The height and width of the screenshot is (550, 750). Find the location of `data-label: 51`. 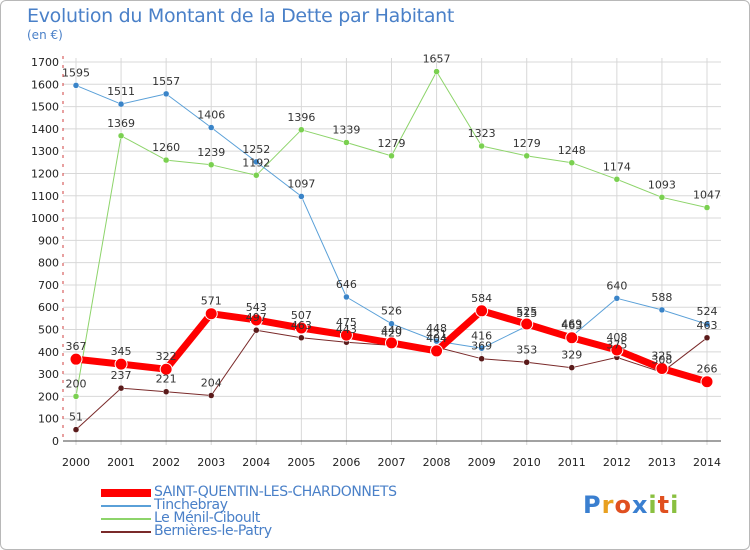

data-label: 51 is located at coordinates (76, 417).